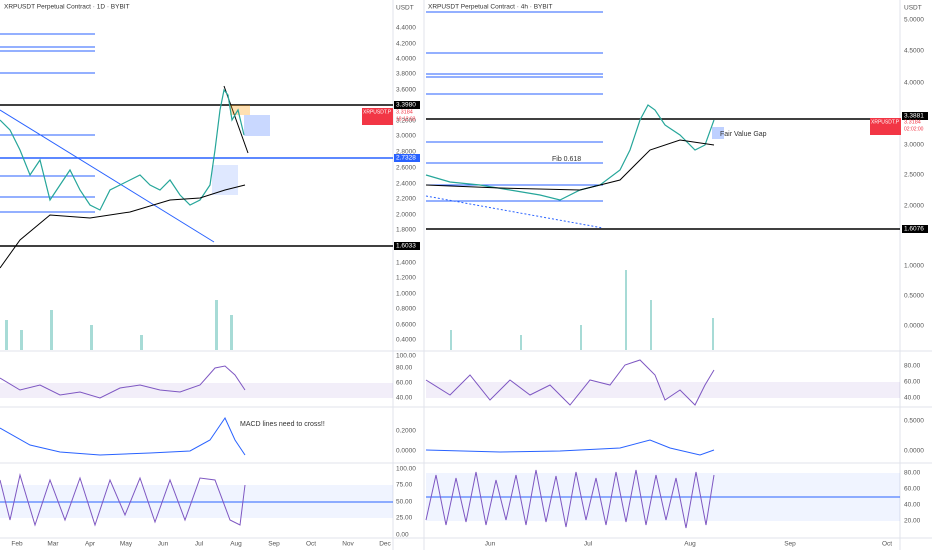 The width and height of the screenshot is (932, 555). Describe the element at coordinates (67, 7) in the screenshot. I see `chart-title: XRPUSDT Perpetual Contract · 1D · BYBIT` at that location.